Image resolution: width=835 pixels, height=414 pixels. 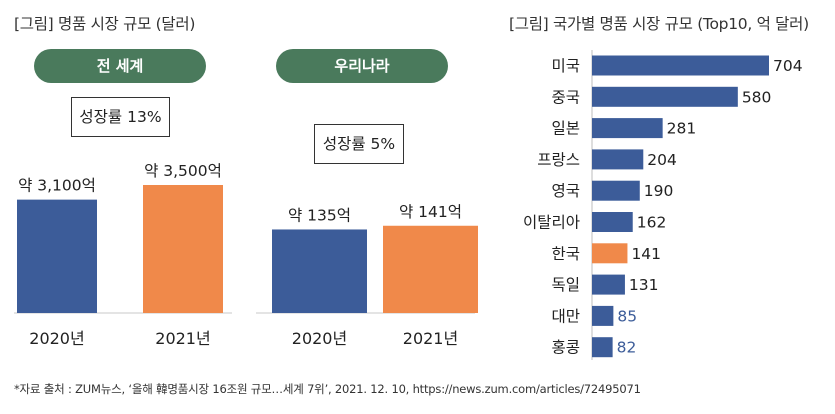 What do you see at coordinates (362, 66) in the screenshot?
I see `korea-panel-label: 우리나라` at bounding box center [362, 66].